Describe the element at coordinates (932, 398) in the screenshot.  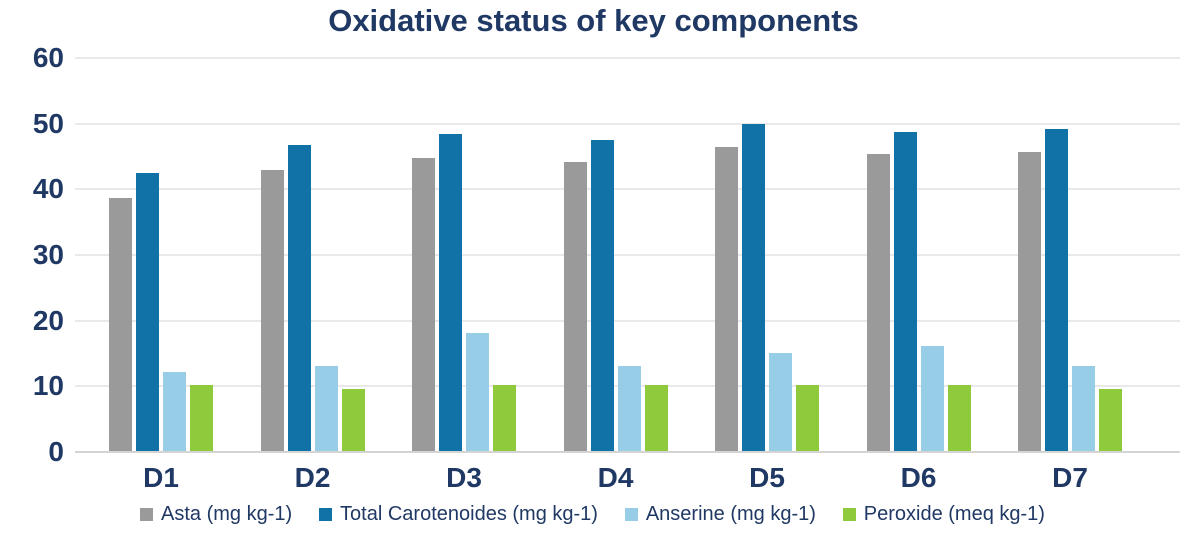
I see `bar-d6-anserine` at that location.